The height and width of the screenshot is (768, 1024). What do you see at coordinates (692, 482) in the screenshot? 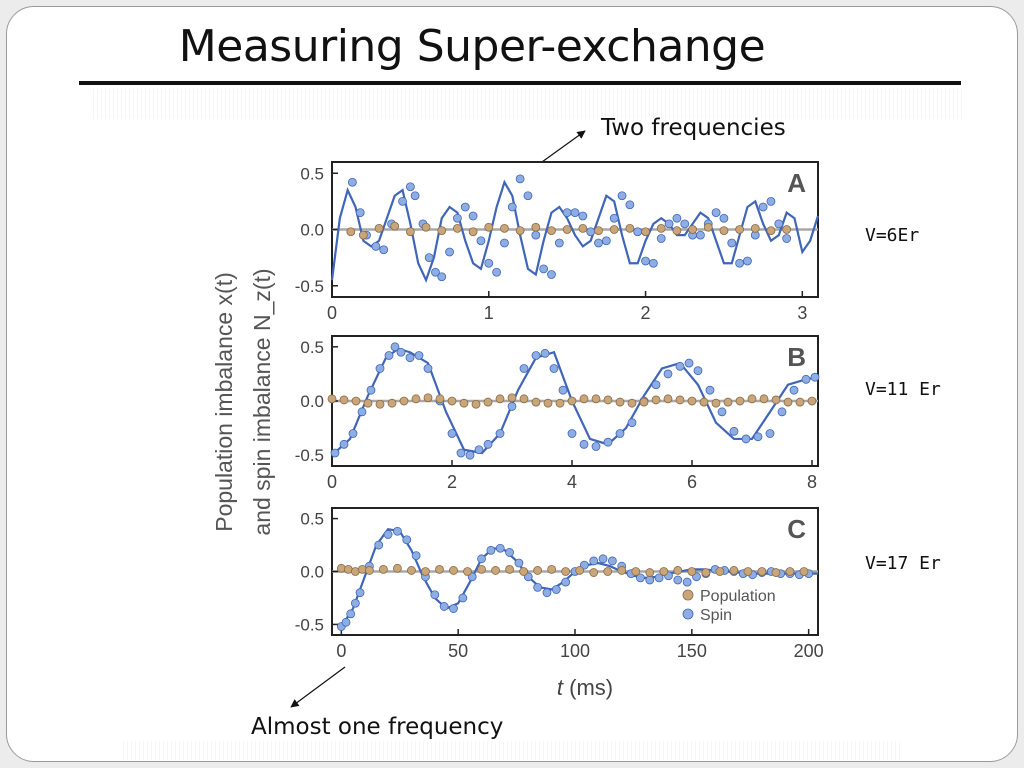
I see `x-tick-label: 6` at bounding box center [692, 482].